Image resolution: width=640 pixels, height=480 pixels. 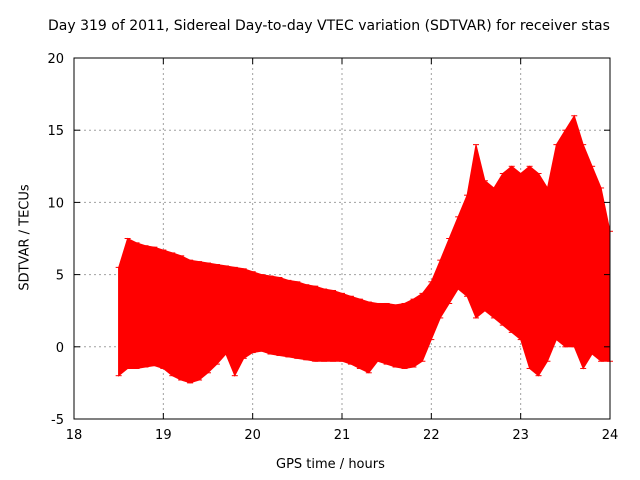 What do you see at coordinates (55, 203) in the screenshot?
I see `y-tick-label: 10` at bounding box center [55, 203].